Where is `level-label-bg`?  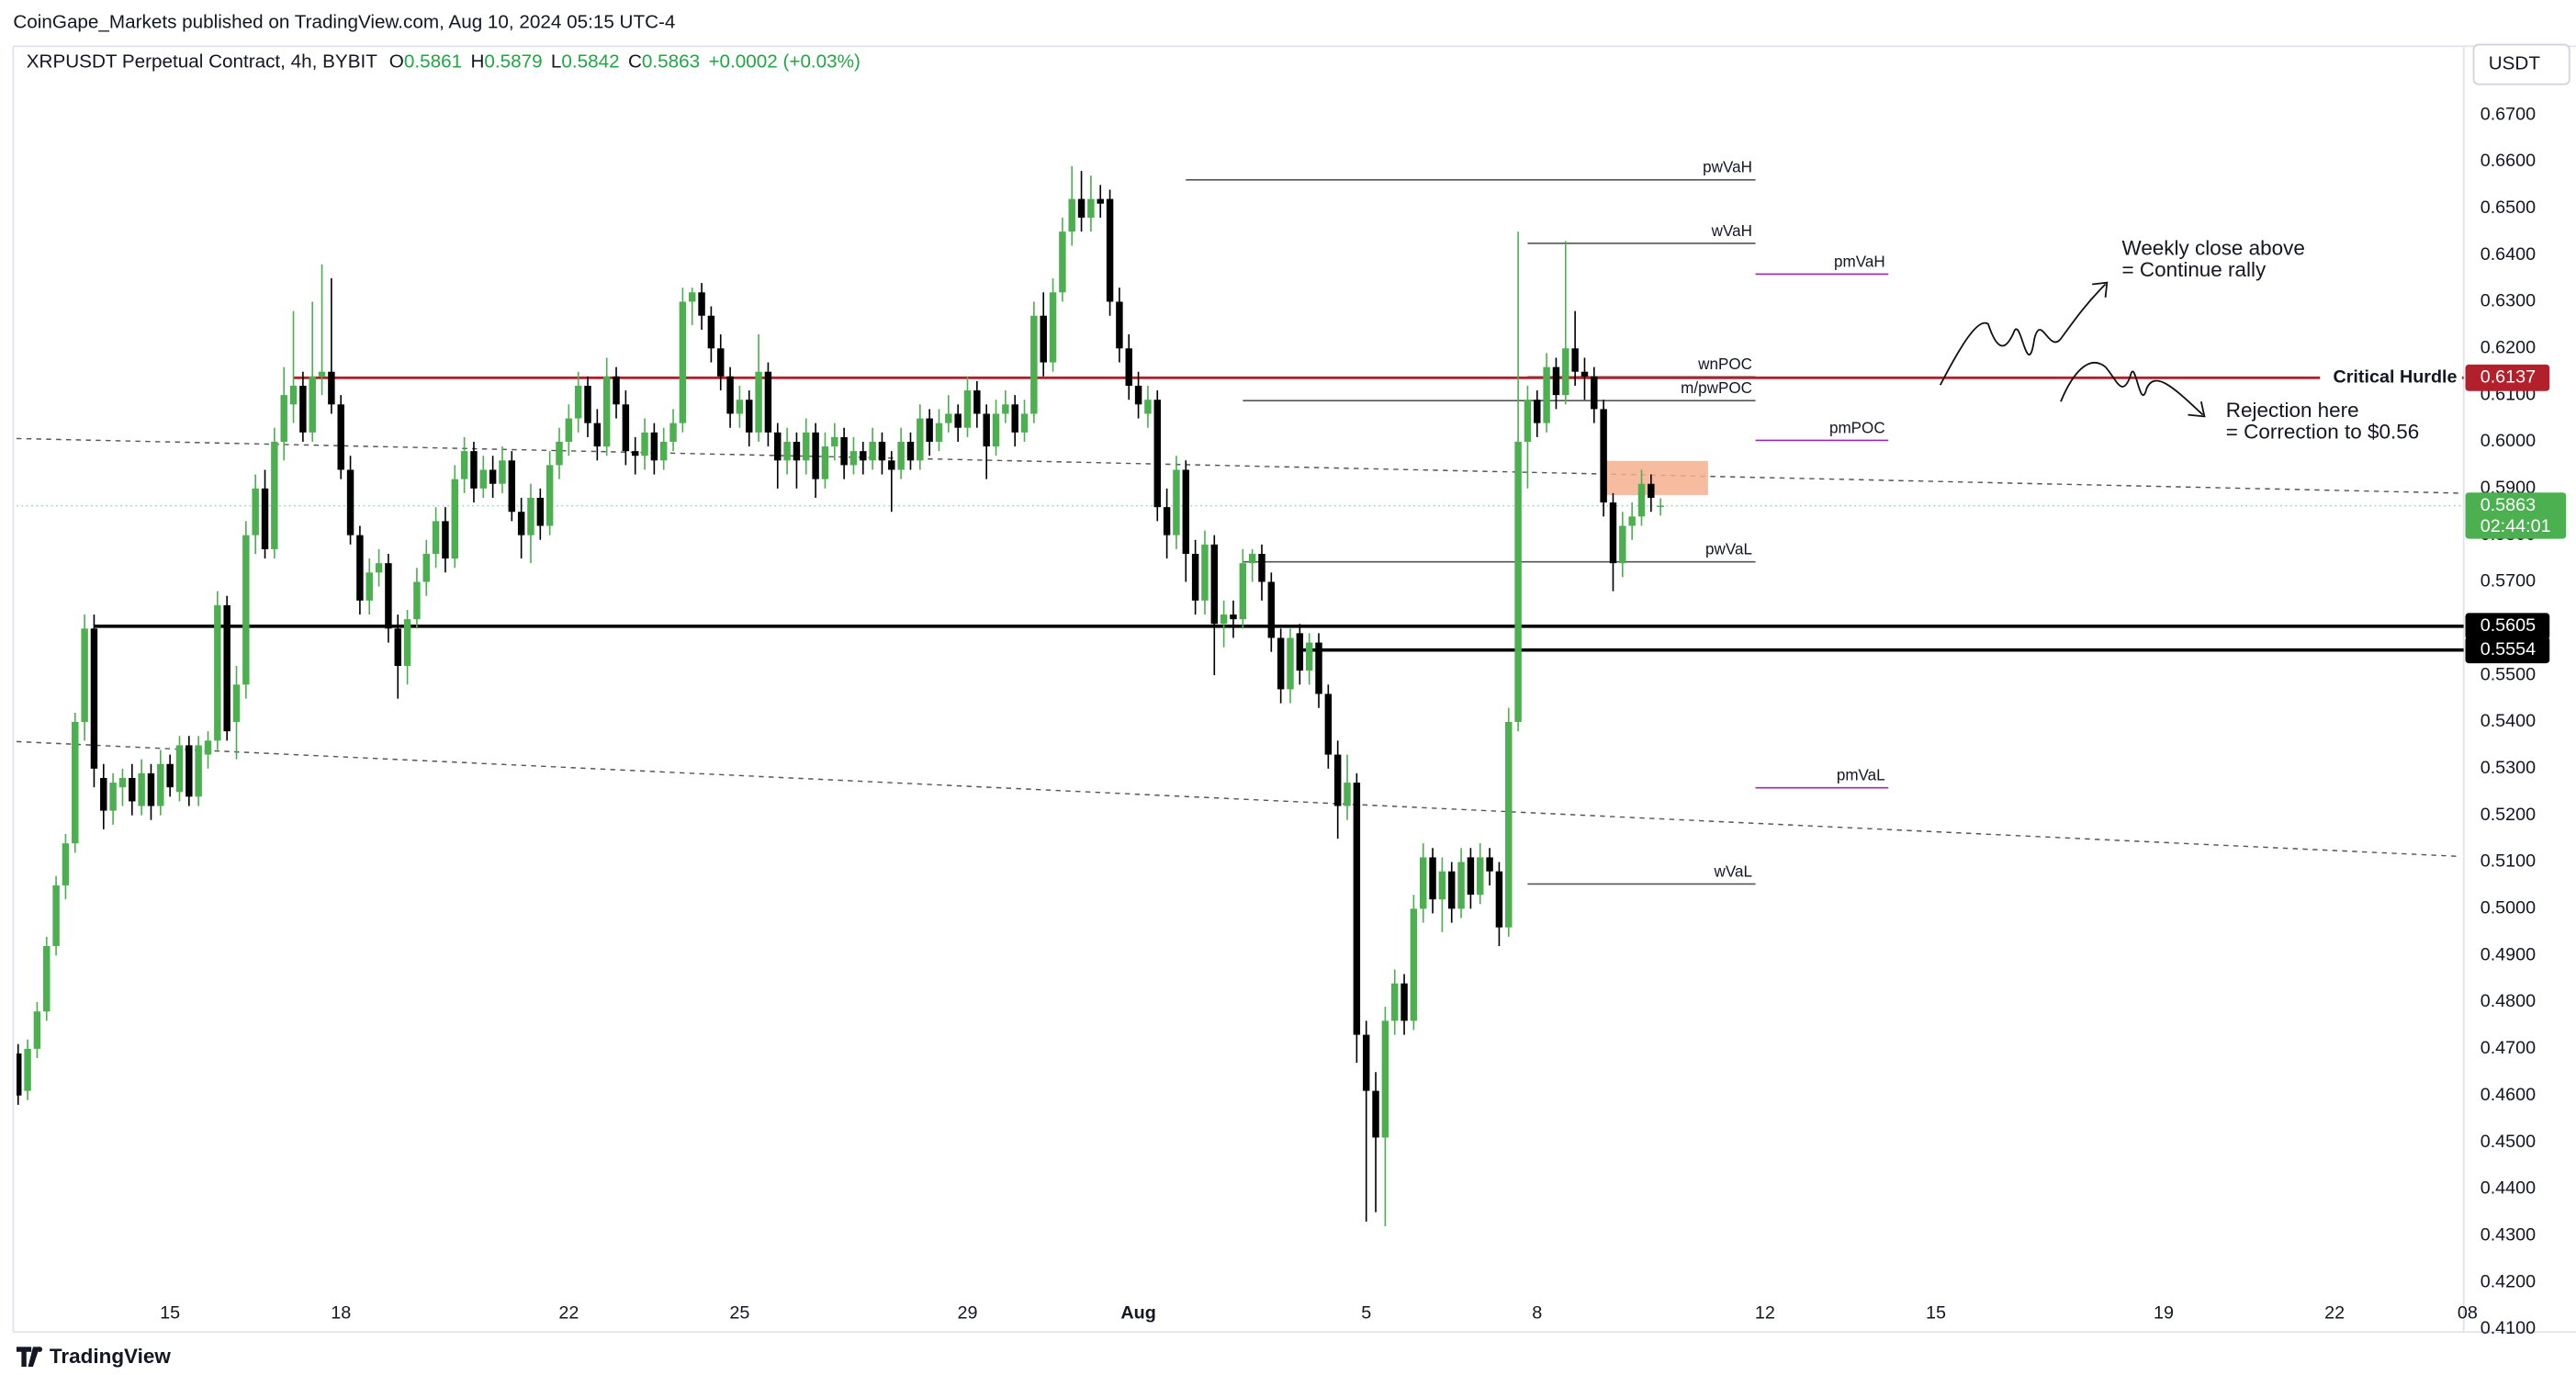 level-label-bg is located at coordinates (2391, 377).